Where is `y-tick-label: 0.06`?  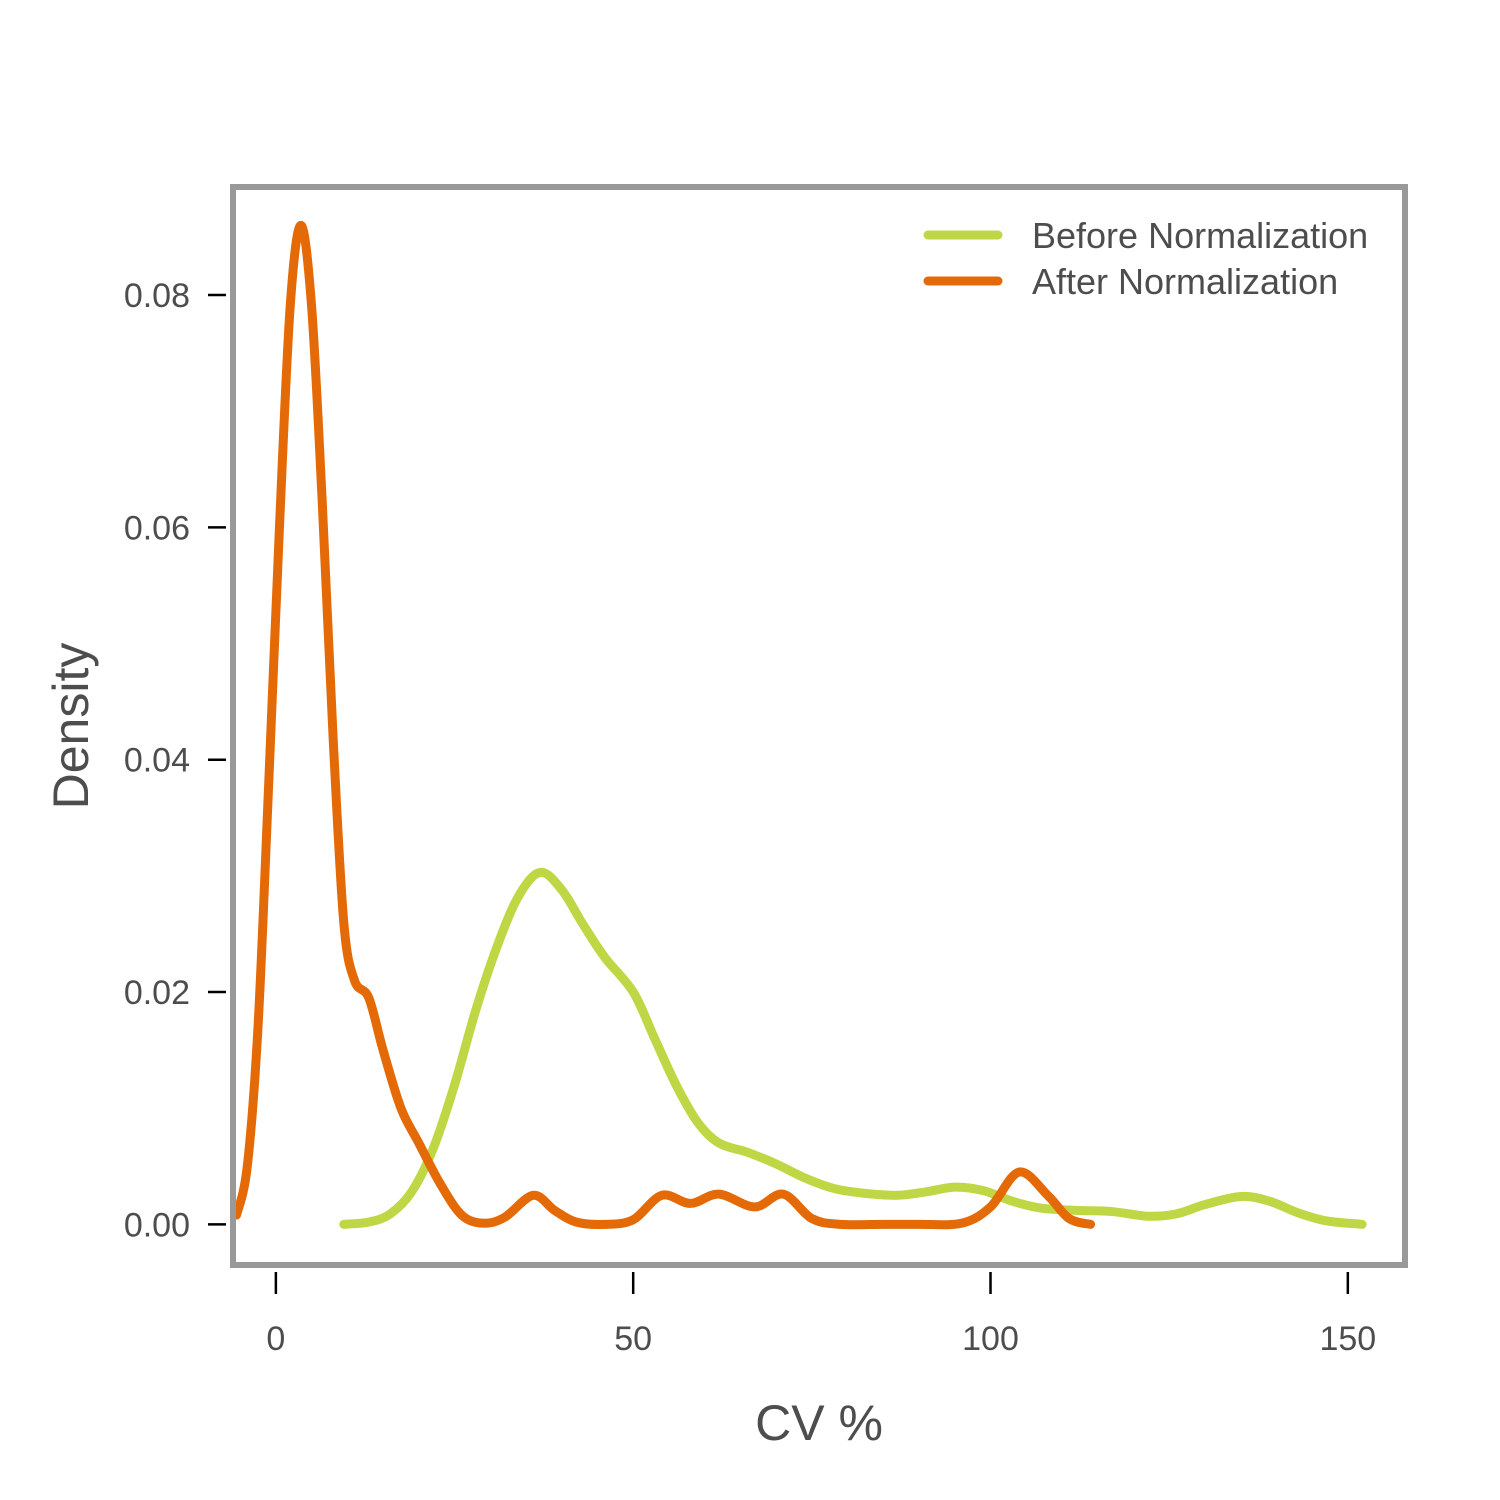 y-tick-label: 0.06 is located at coordinates (157, 528).